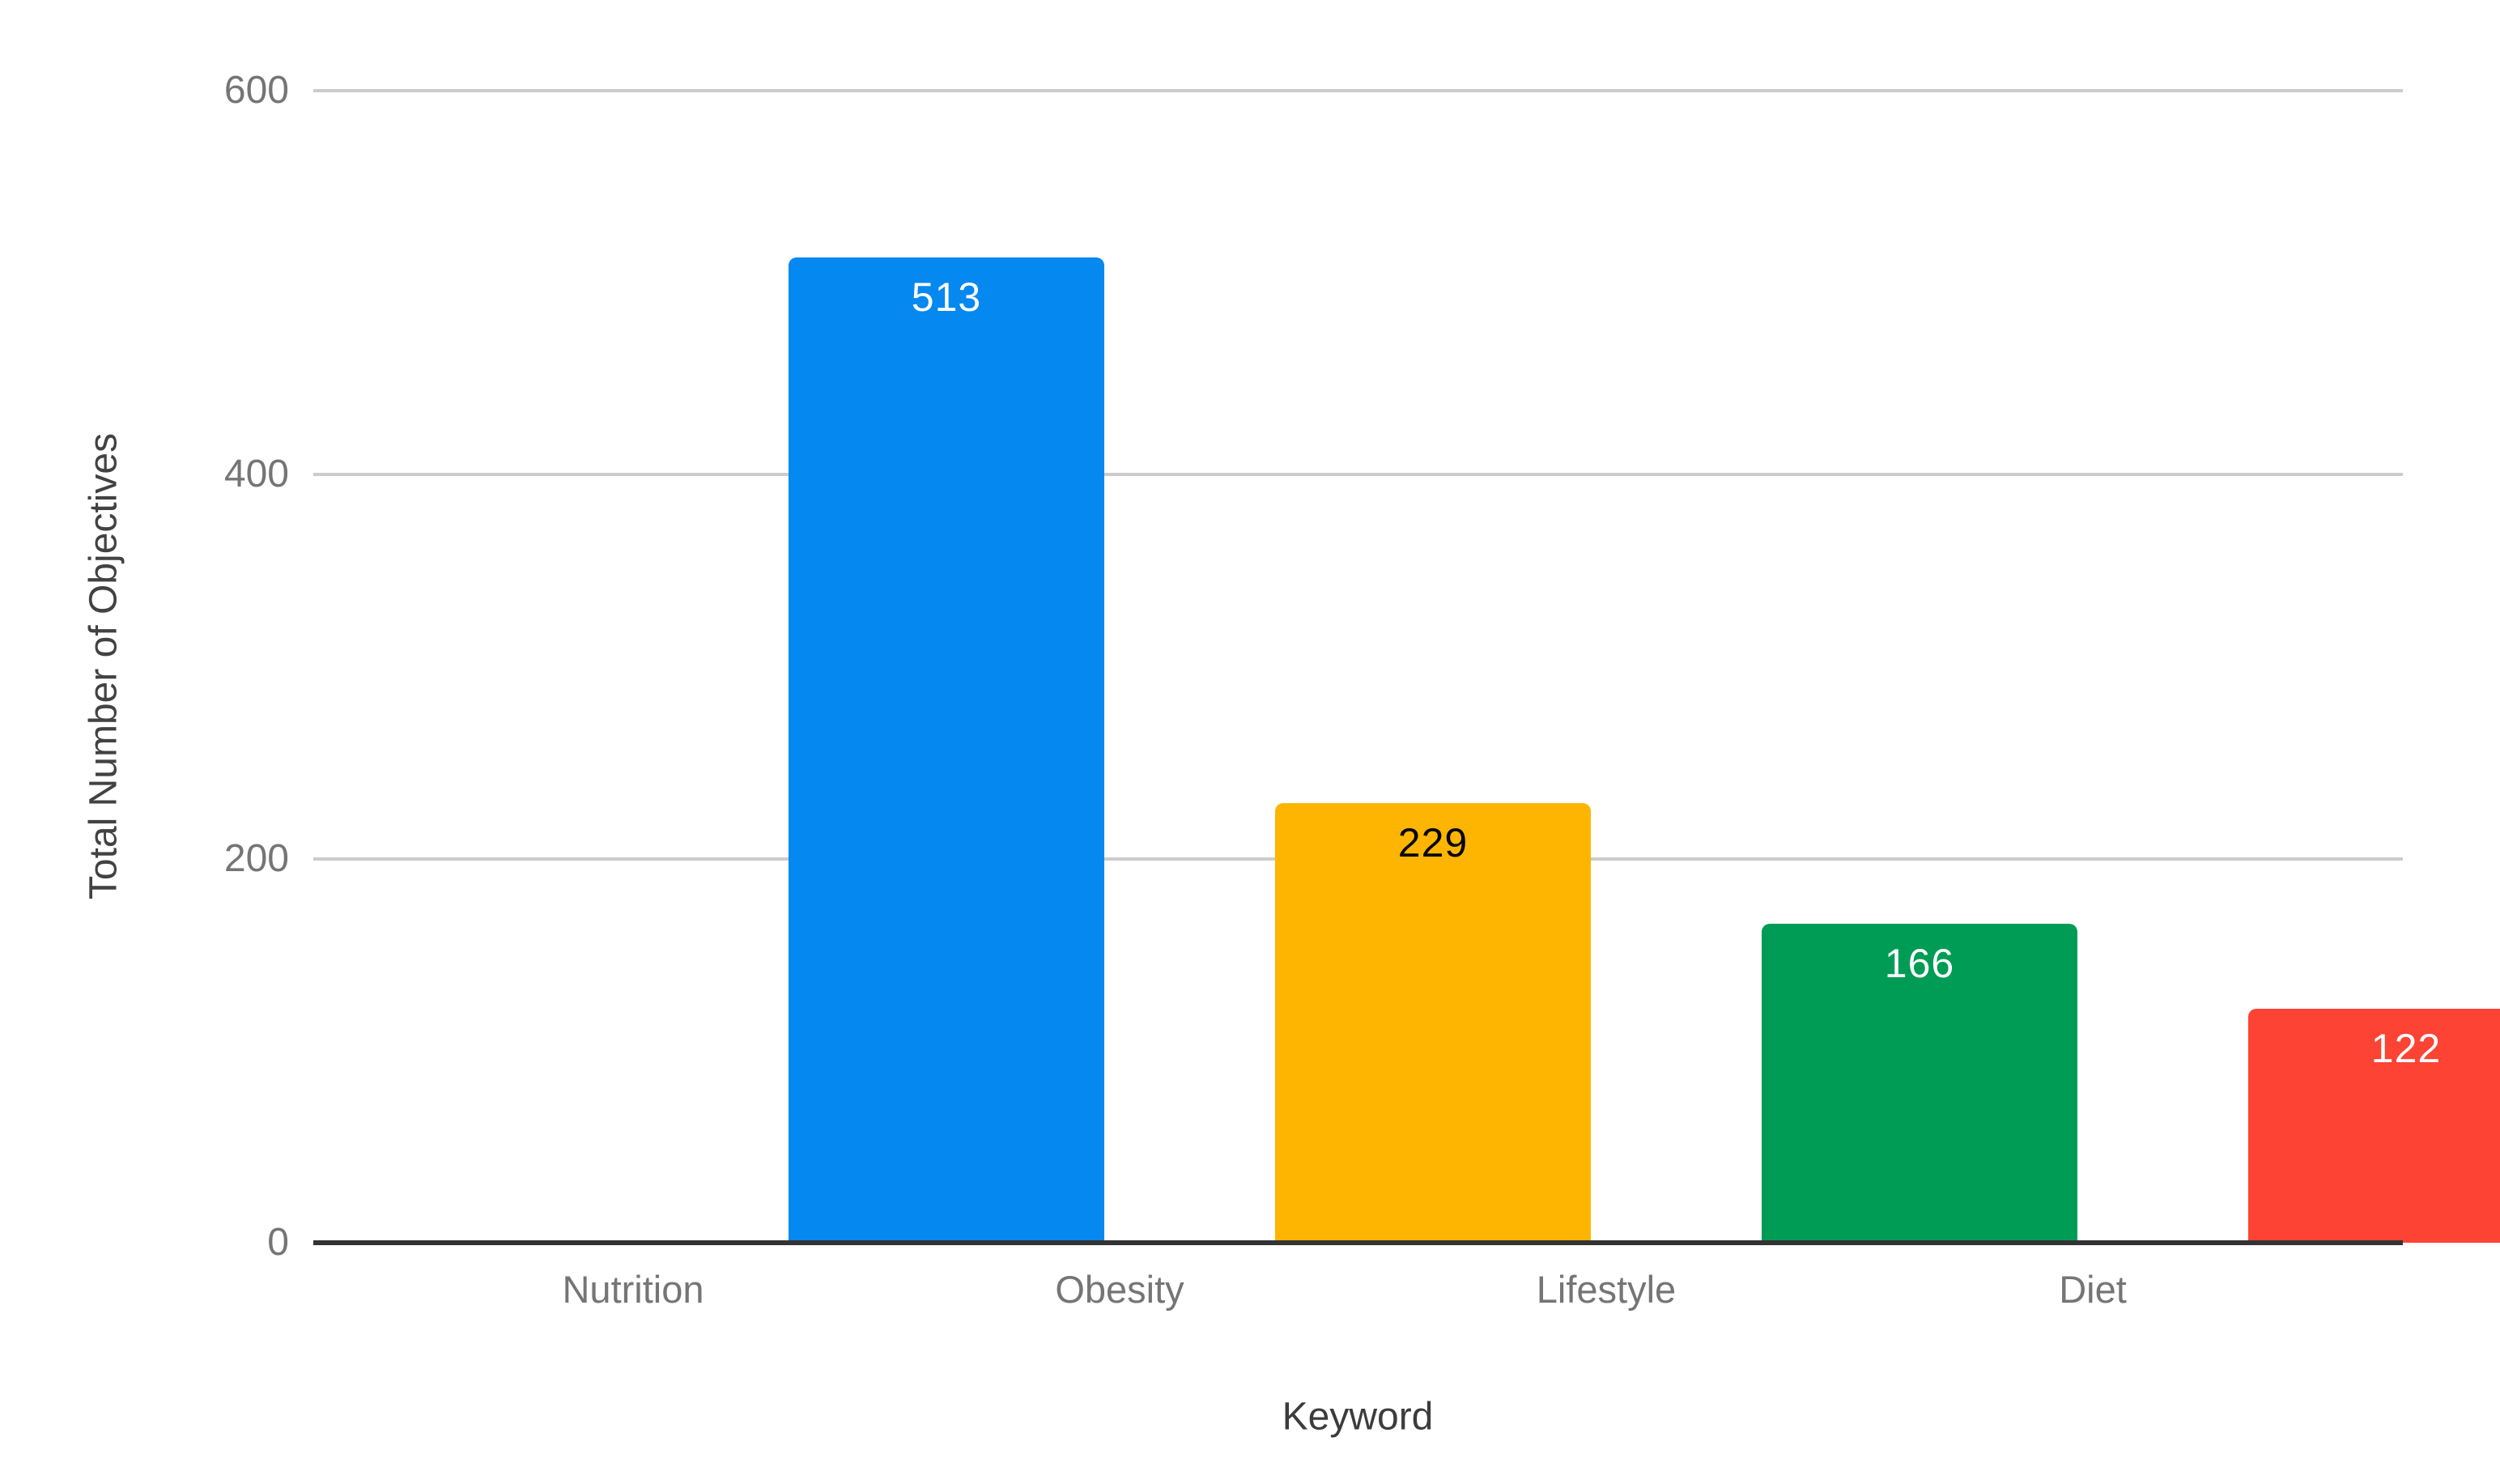  What do you see at coordinates (1358, 1417) in the screenshot?
I see `x-axis-title: Keyword` at bounding box center [1358, 1417].